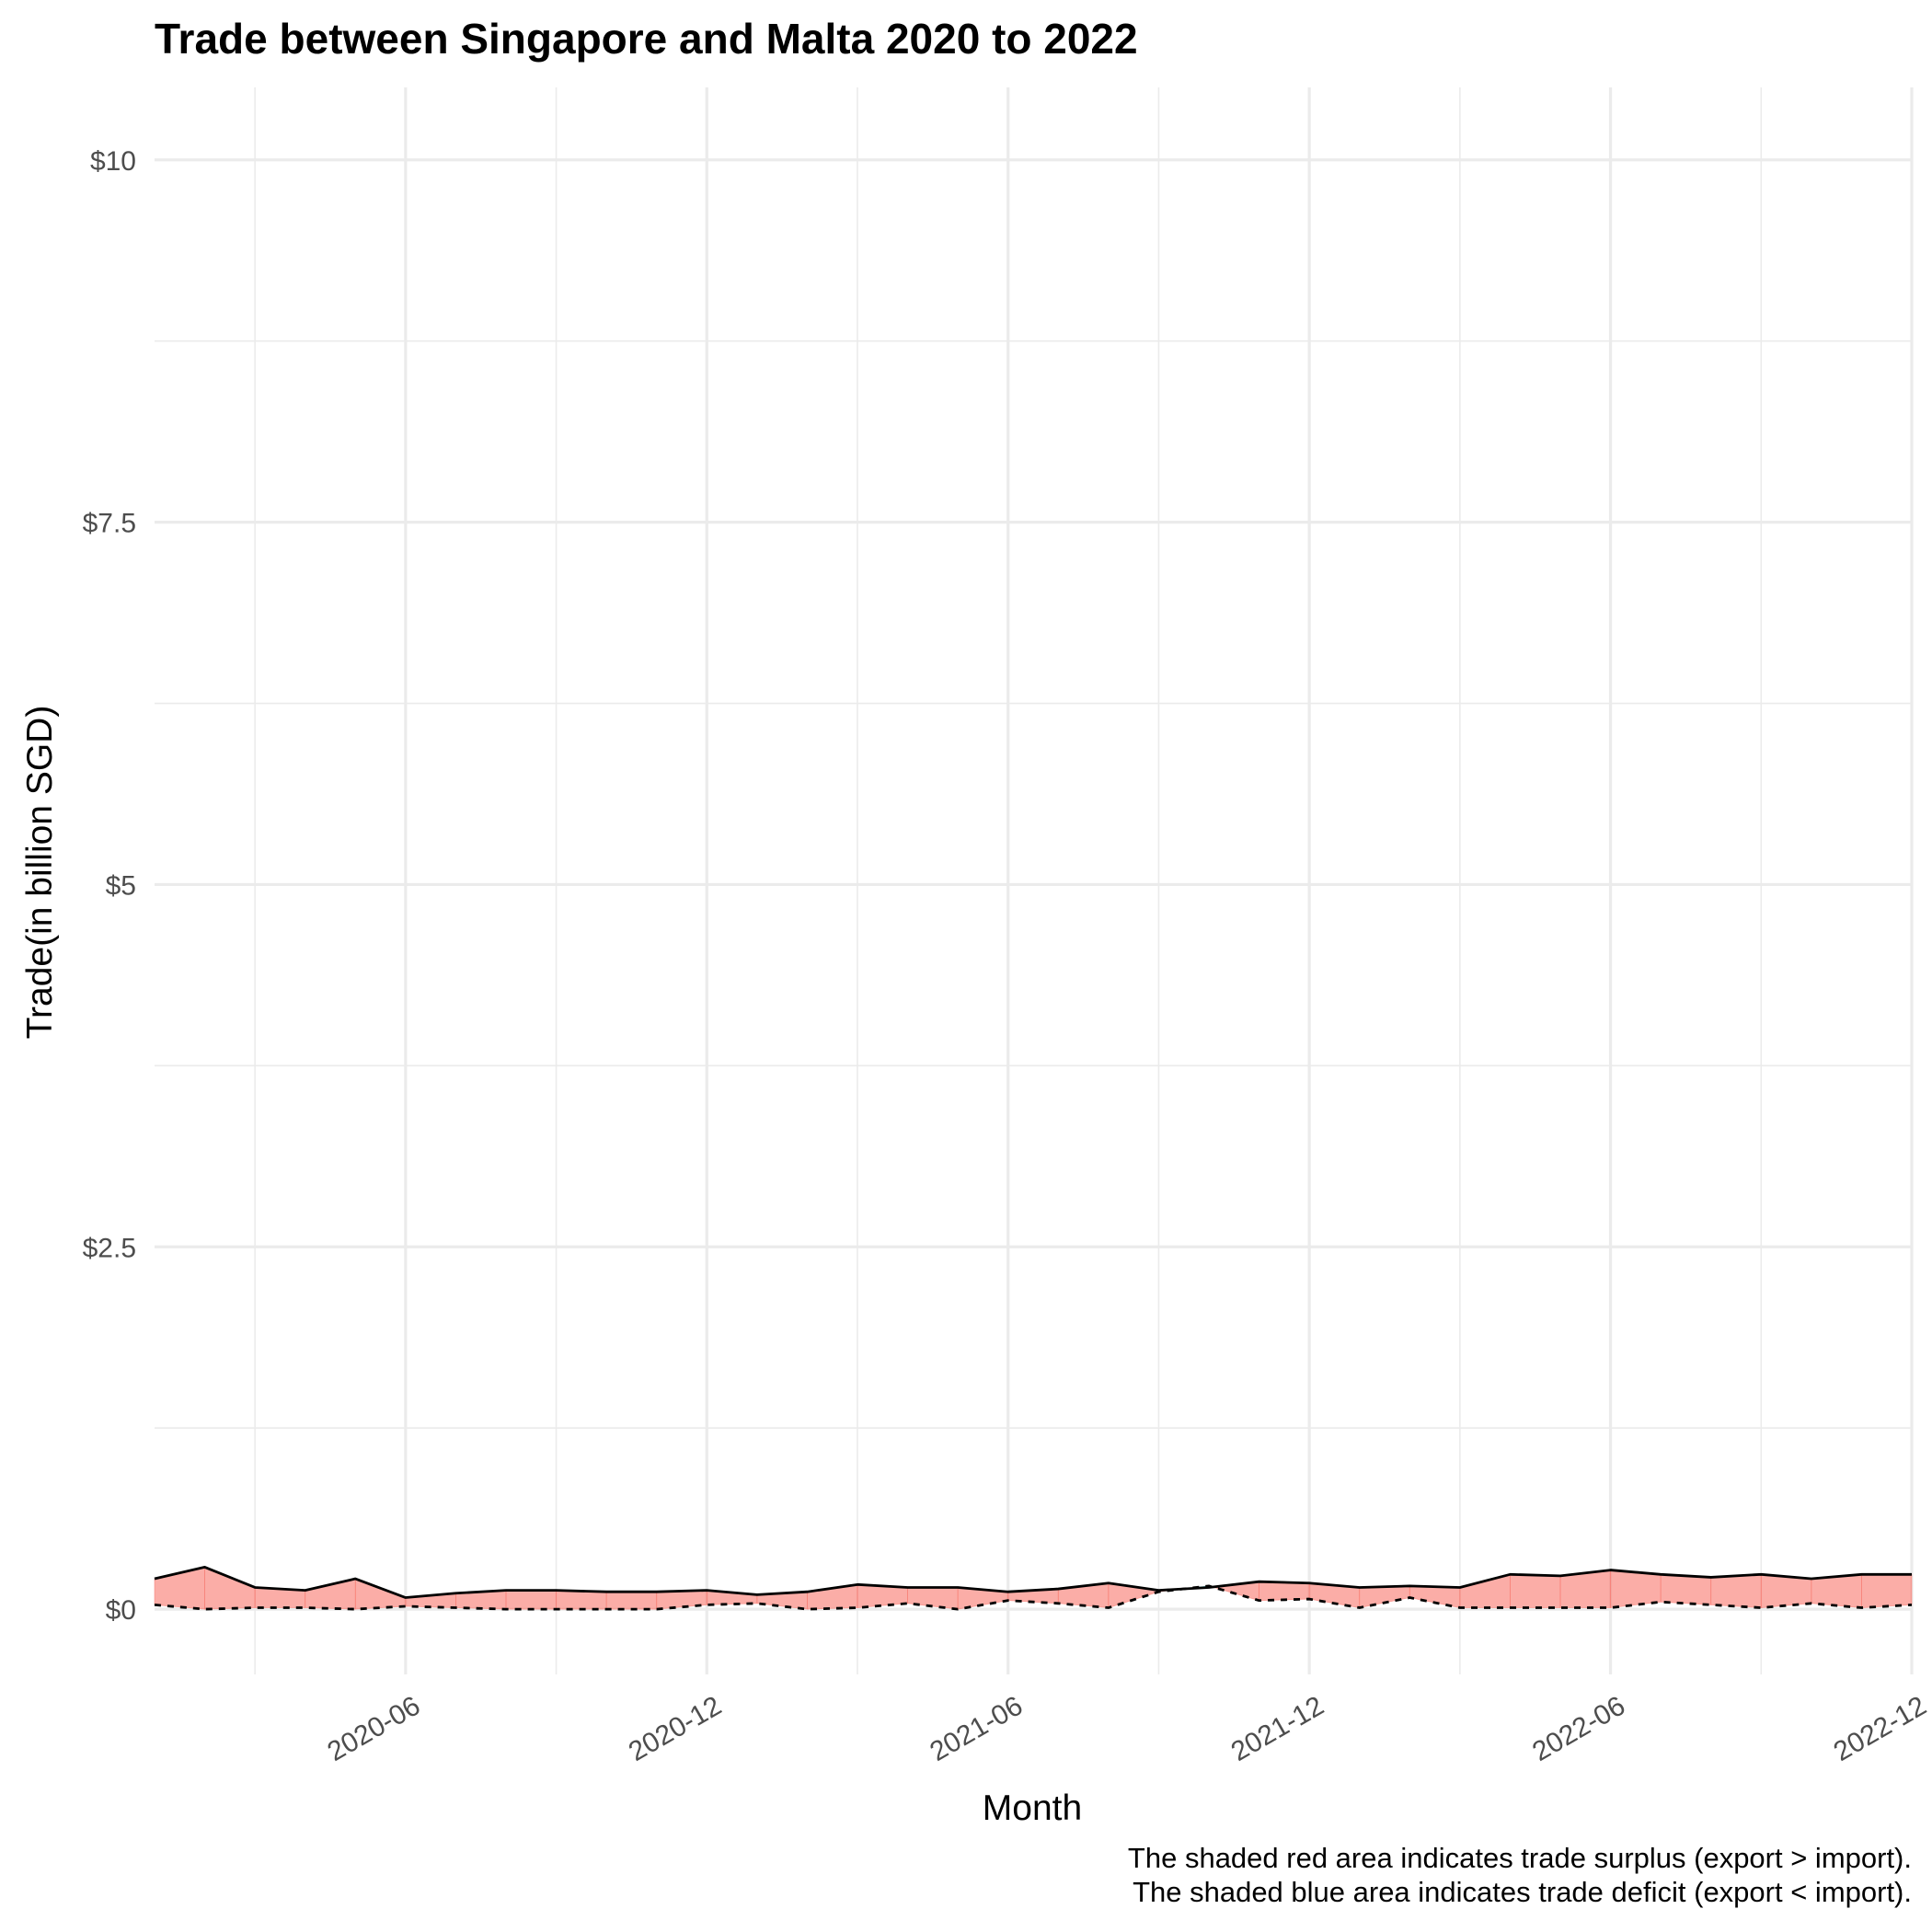  I want to click on x-tick-label: 2022-06, so click(1578, 1728).